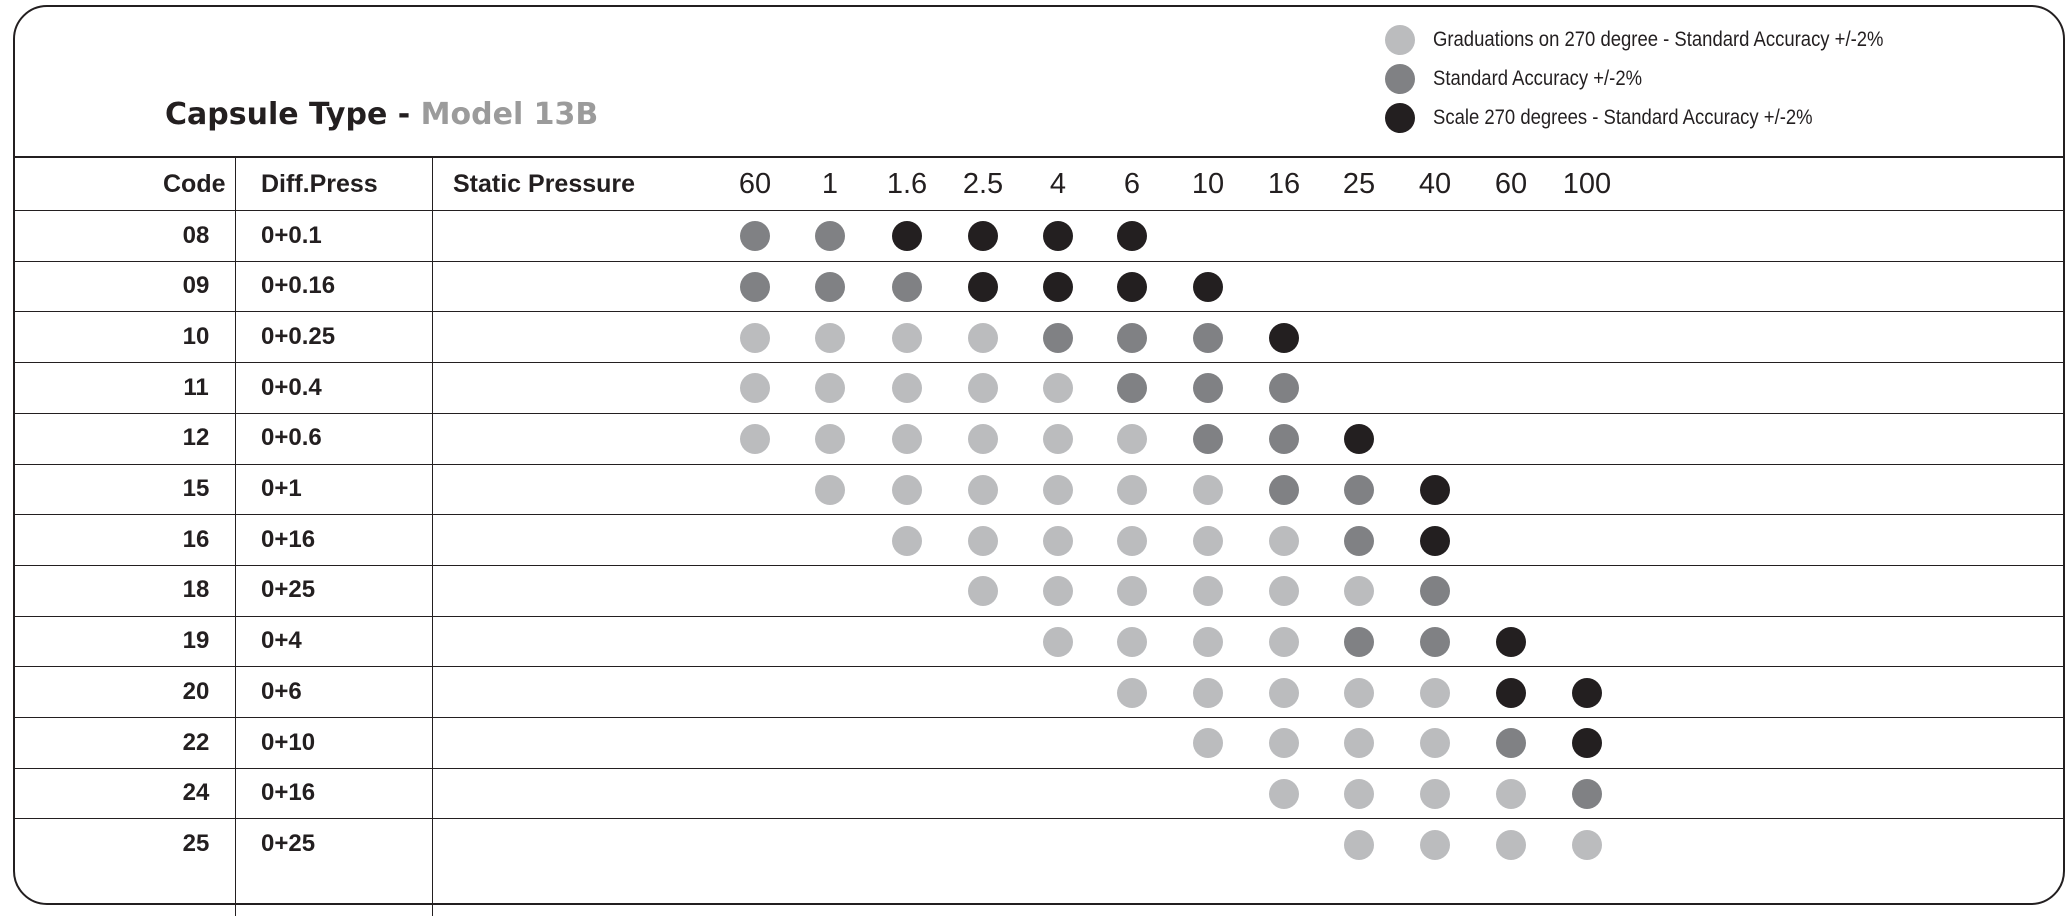  I want to click on row-code: 20, so click(196, 691).